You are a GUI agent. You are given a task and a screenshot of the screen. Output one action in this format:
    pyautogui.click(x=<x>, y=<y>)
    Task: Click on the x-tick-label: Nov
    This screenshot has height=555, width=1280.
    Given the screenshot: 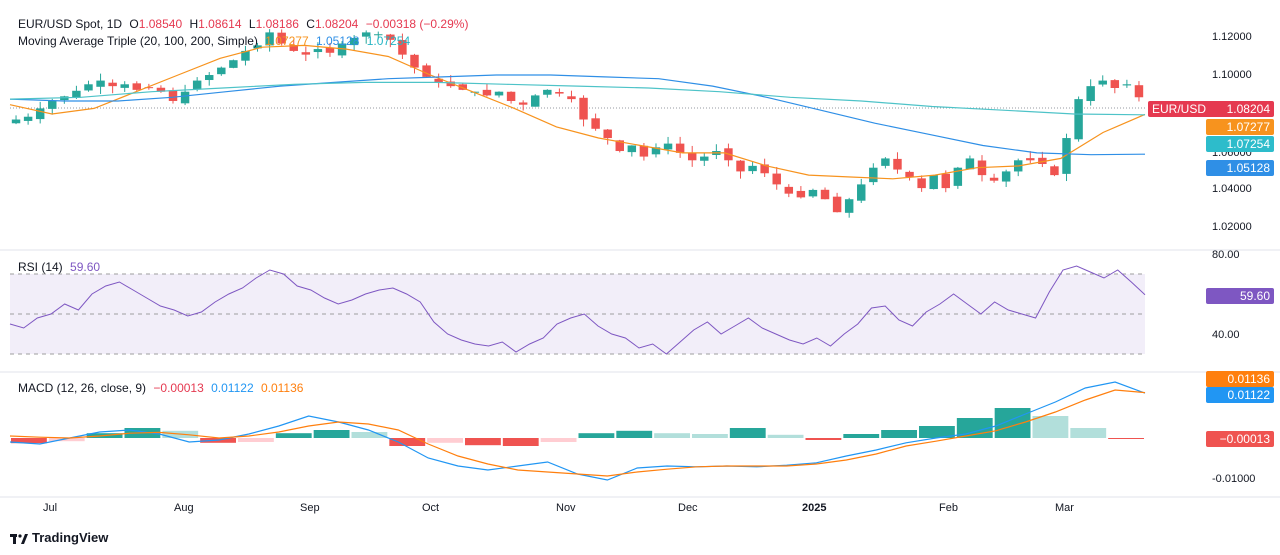 What is the action you would take?
    pyautogui.click(x=566, y=508)
    